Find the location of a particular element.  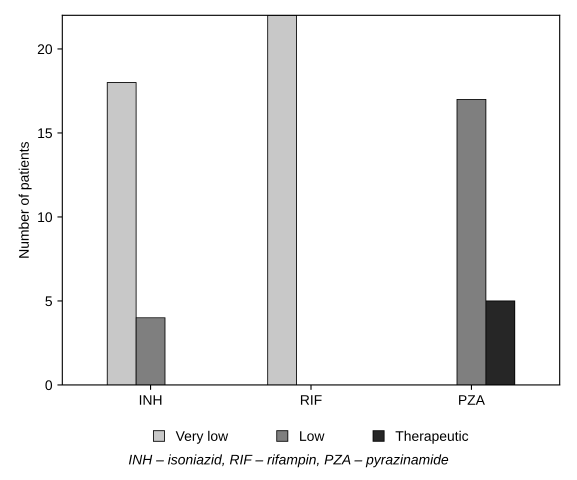

y-tick-label: 15 is located at coordinates (45, 133).